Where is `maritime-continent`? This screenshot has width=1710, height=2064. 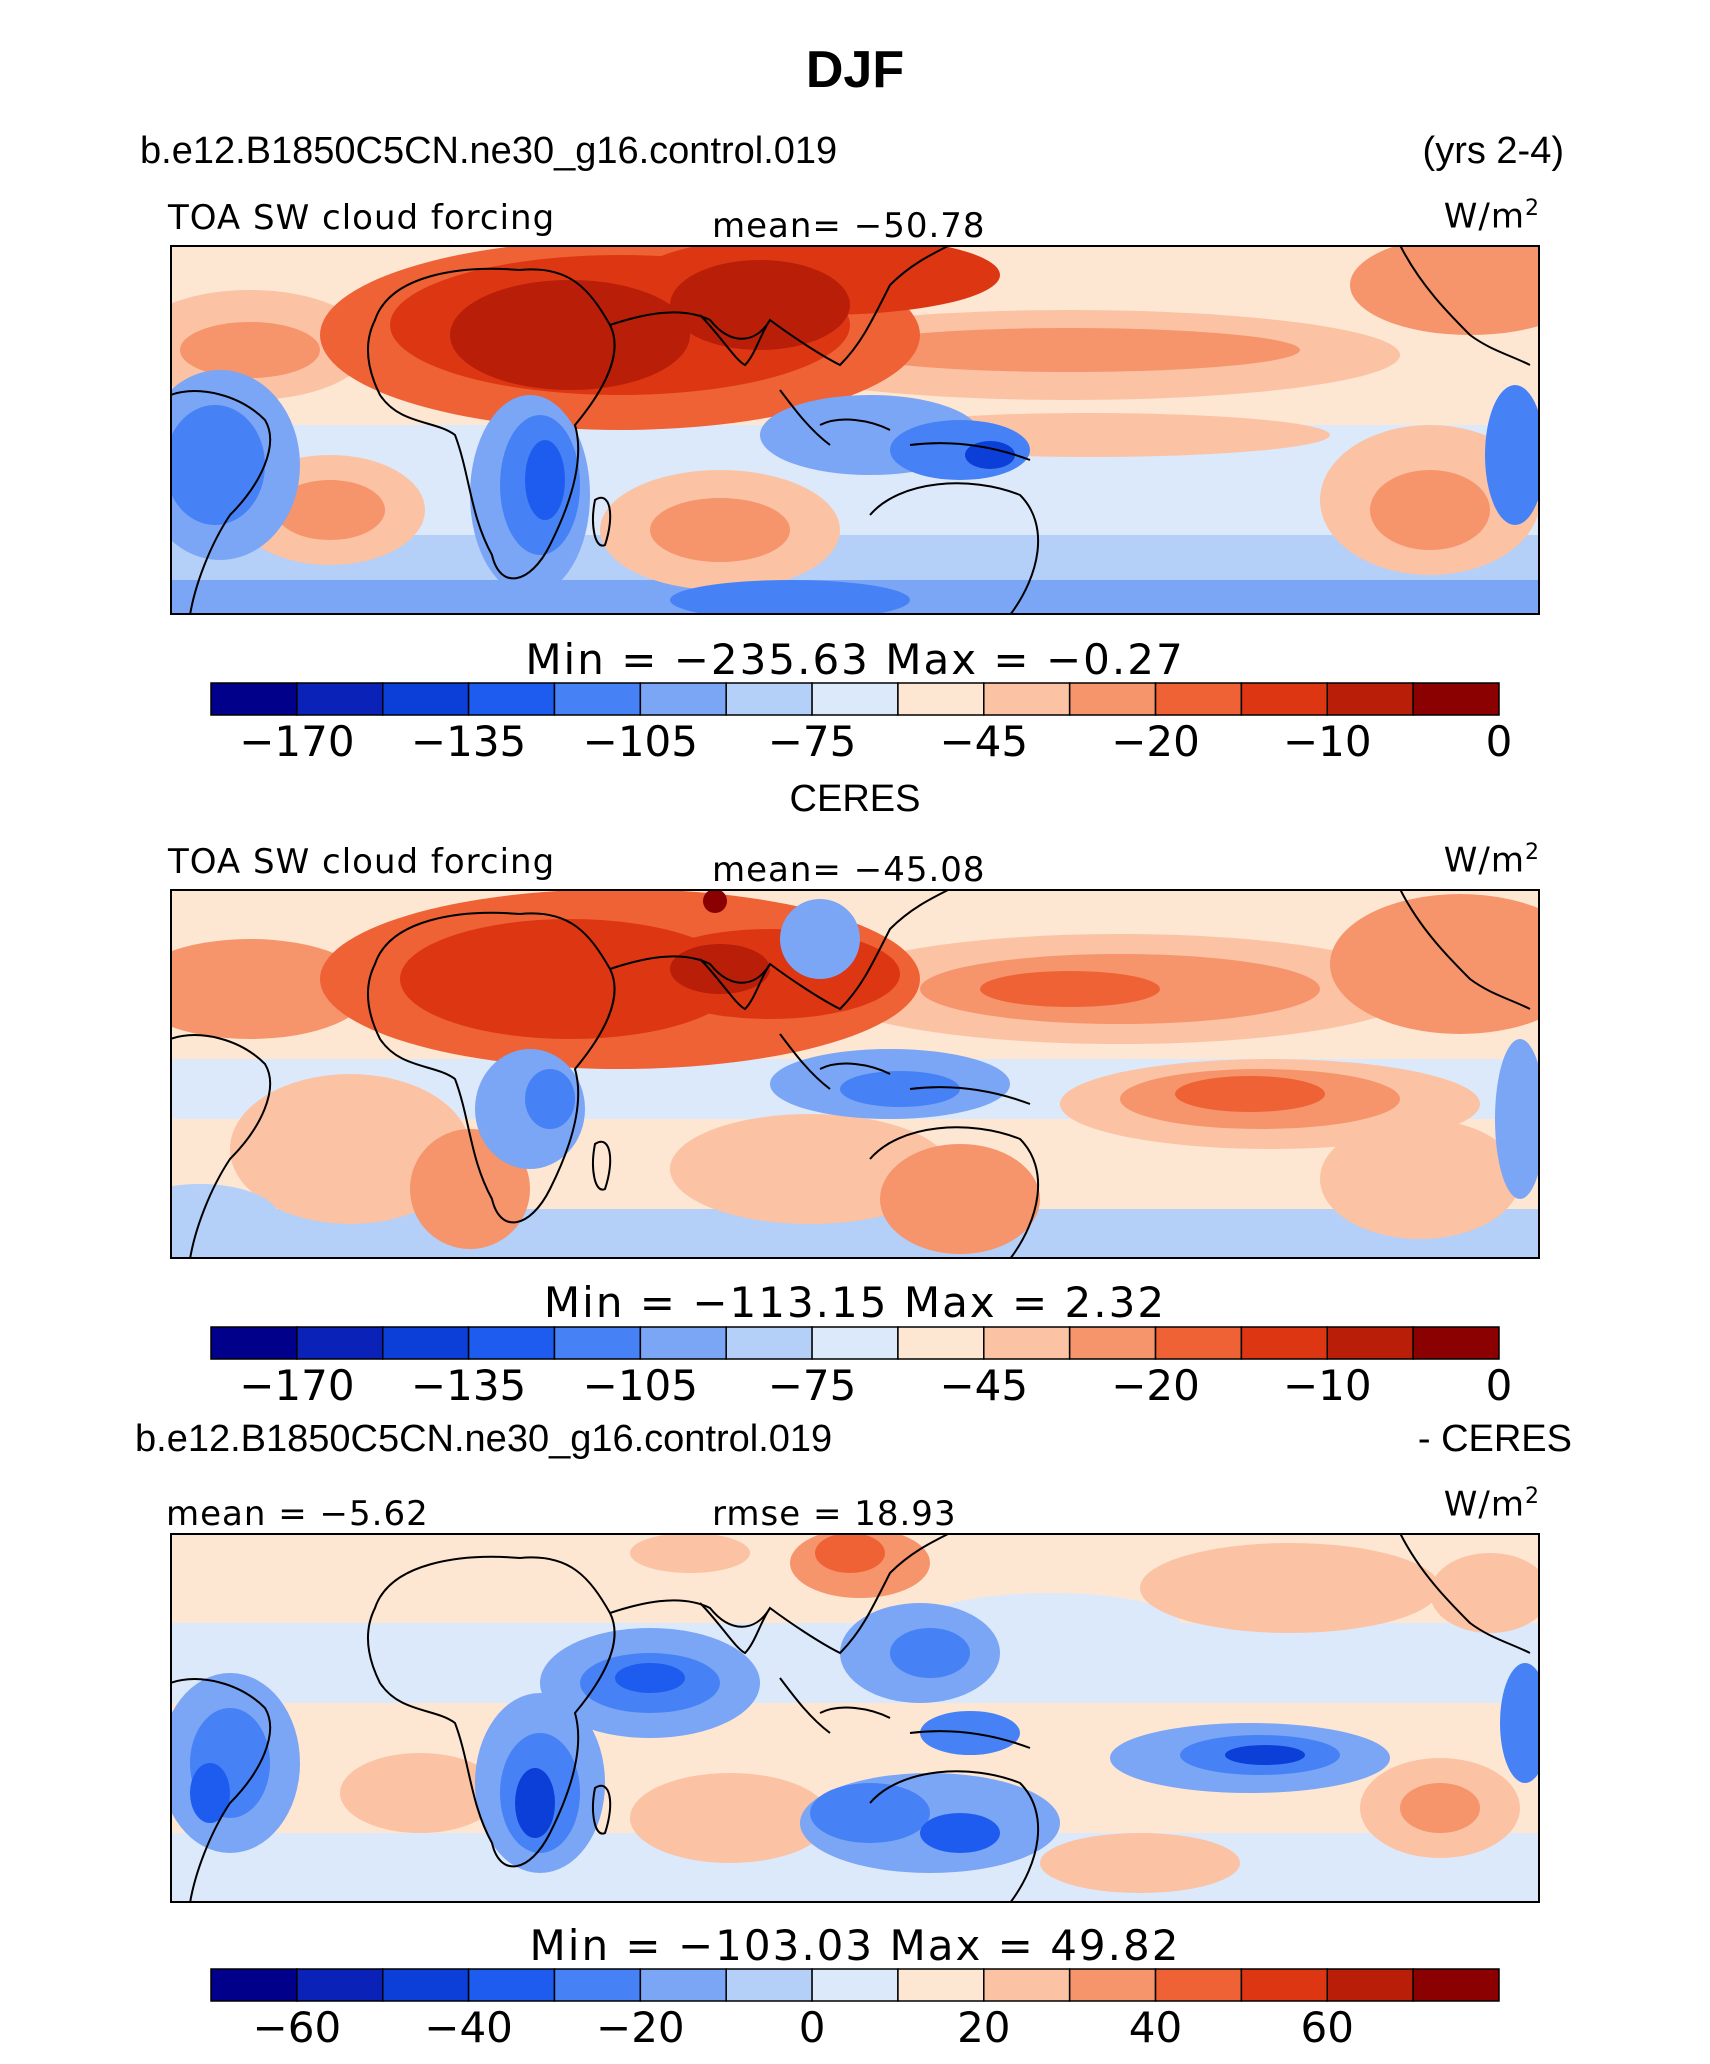
maritime-continent is located at coordinates (905, 425).